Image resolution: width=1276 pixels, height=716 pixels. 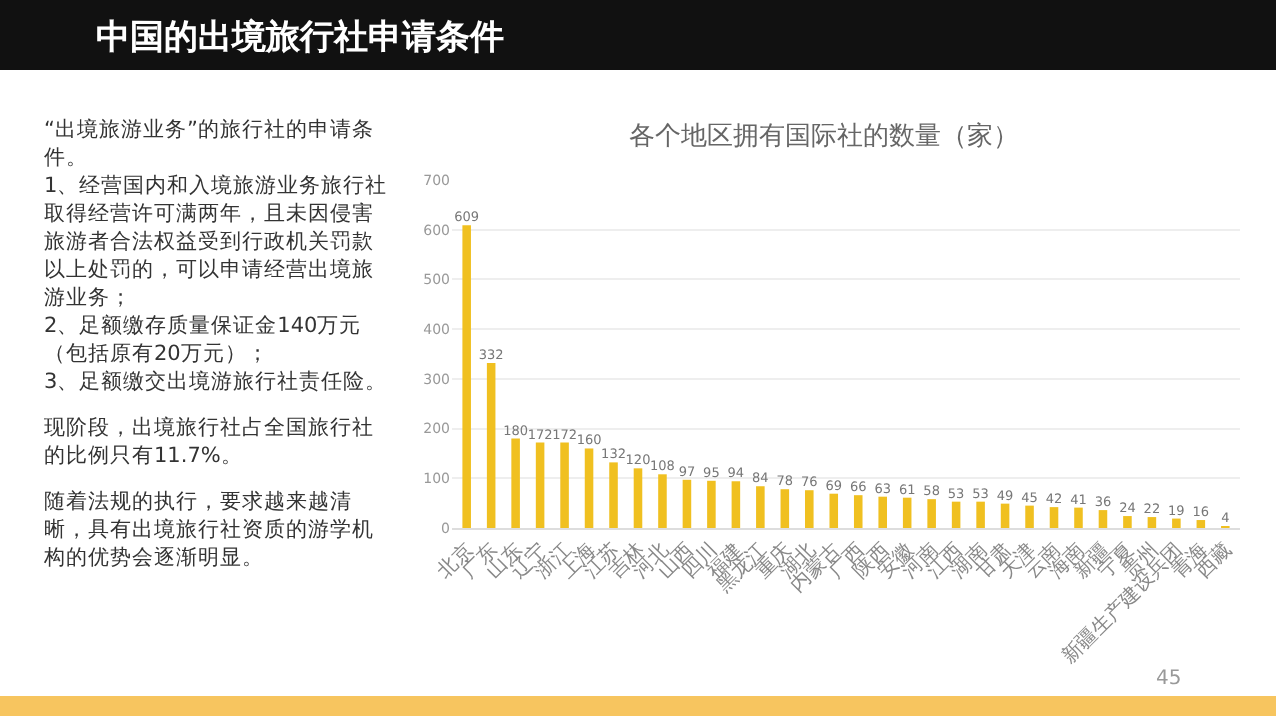 I want to click on text: 现阶段，出境旅行社占全国旅行社的比例只有11.7%。, so click(x=210, y=442).